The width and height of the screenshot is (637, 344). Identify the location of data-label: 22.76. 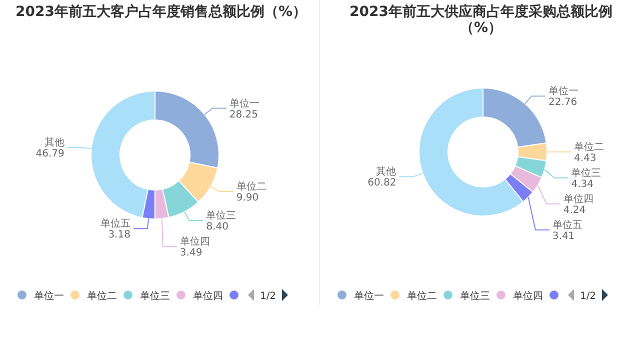
(563, 102).